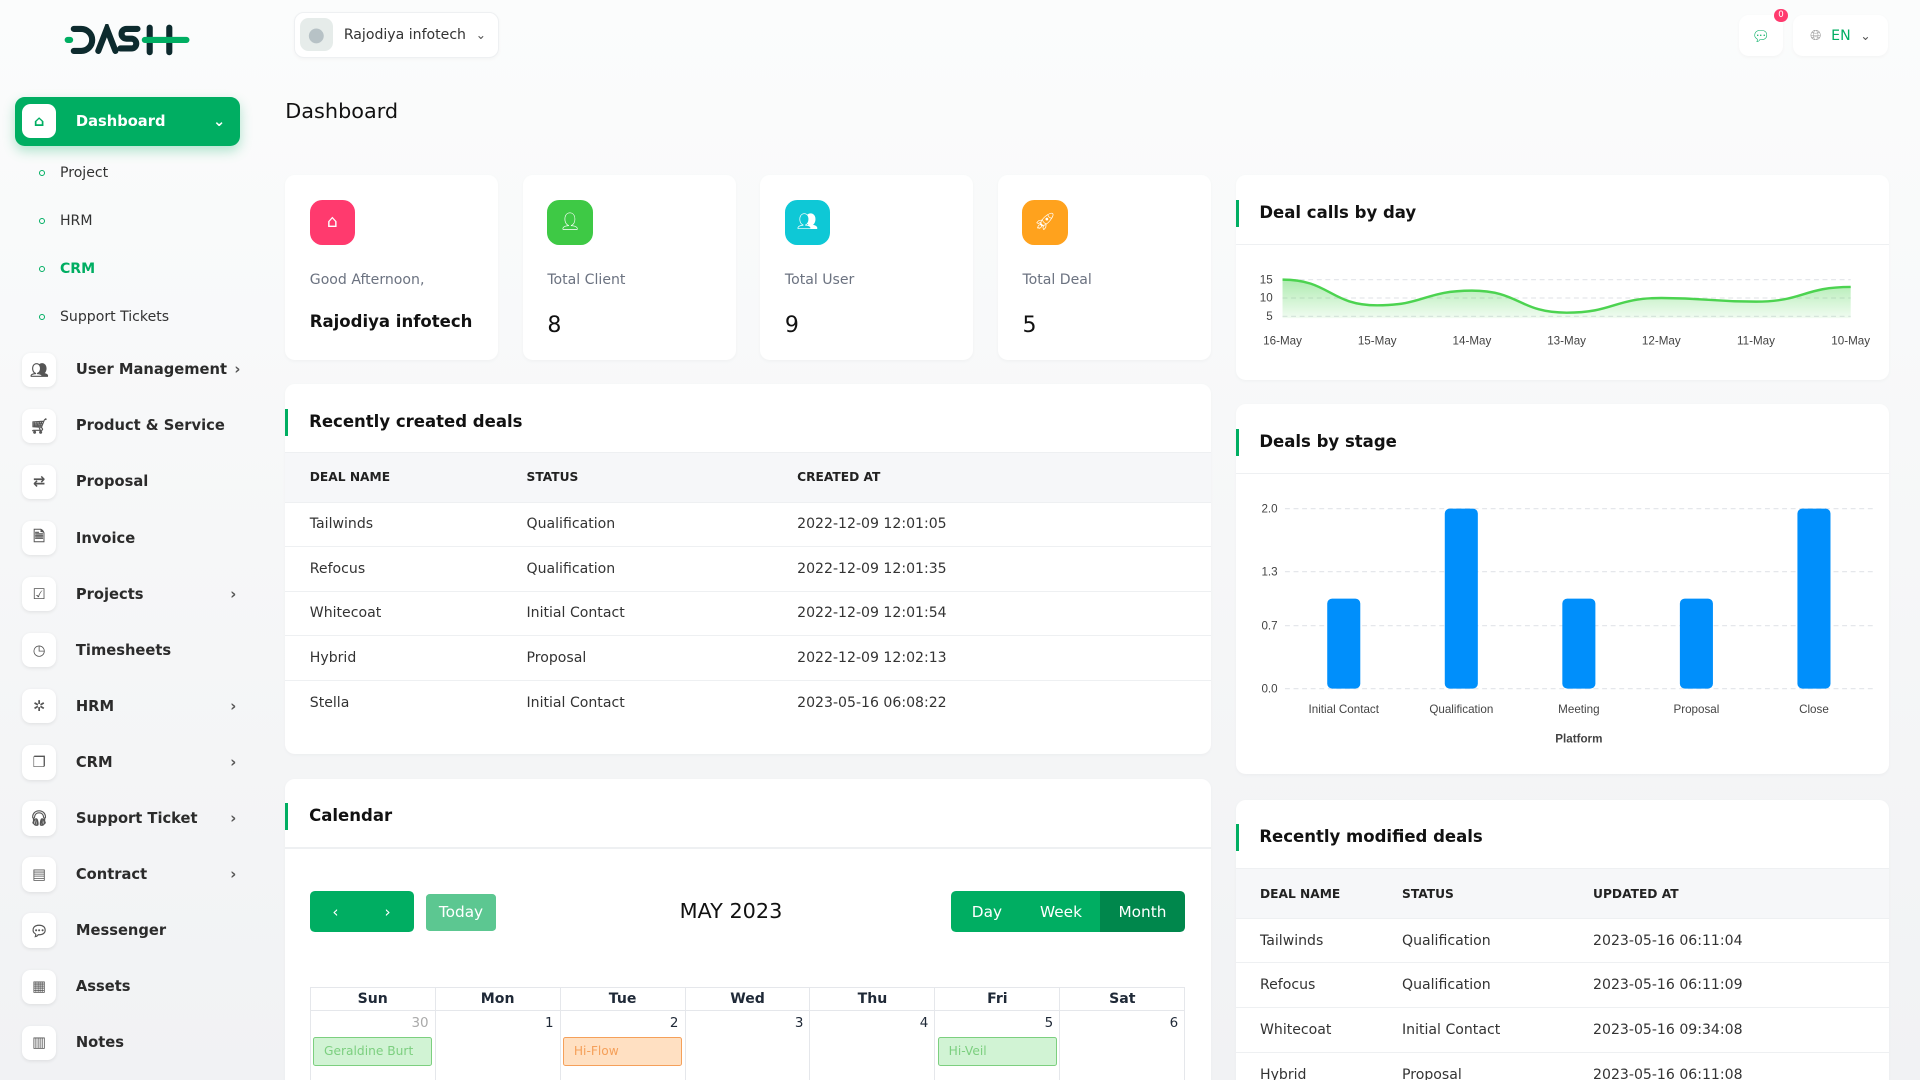 This screenshot has width=1920, height=1080. What do you see at coordinates (127, 40) in the screenshot?
I see `logo` at bounding box center [127, 40].